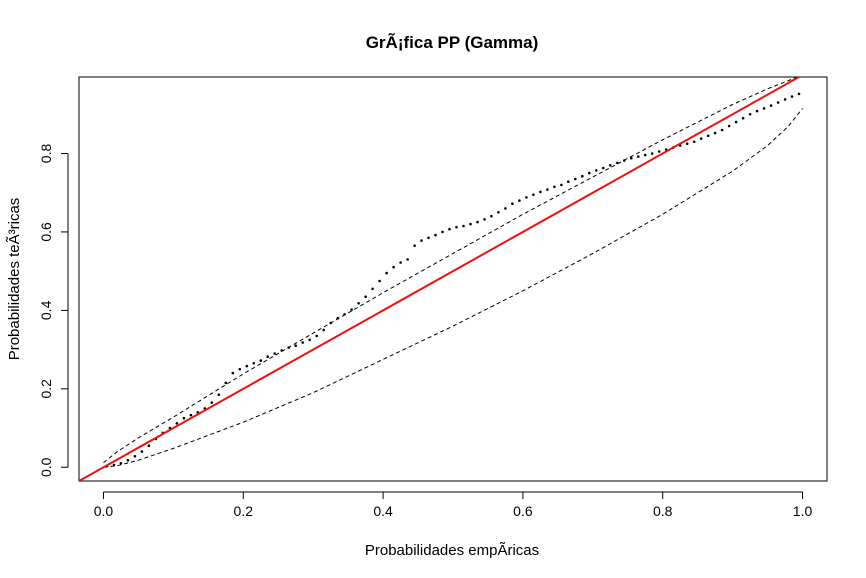 Image resolution: width=866 pixels, height=578 pixels. Describe the element at coordinates (244, 511) in the screenshot. I see `x-tick-label: 0.2` at that location.